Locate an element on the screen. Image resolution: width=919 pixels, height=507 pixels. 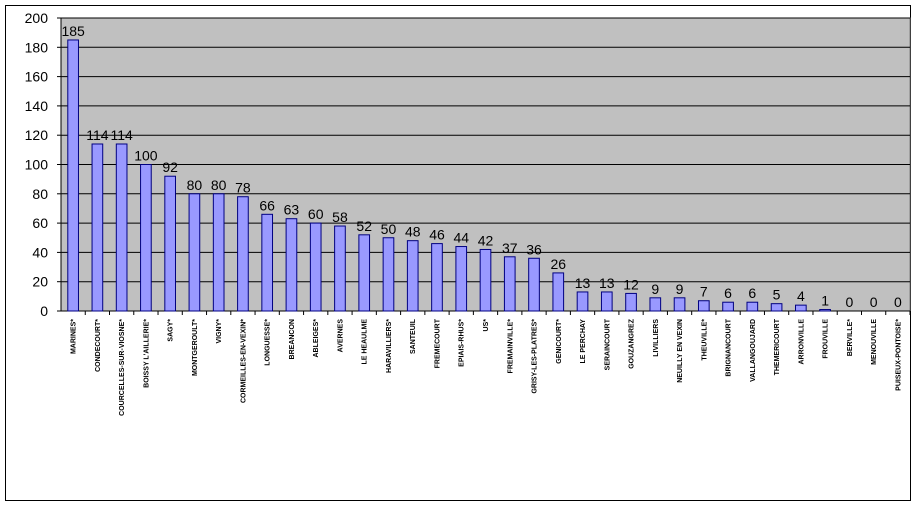
data-label: 37 is located at coordinates (510, 248).